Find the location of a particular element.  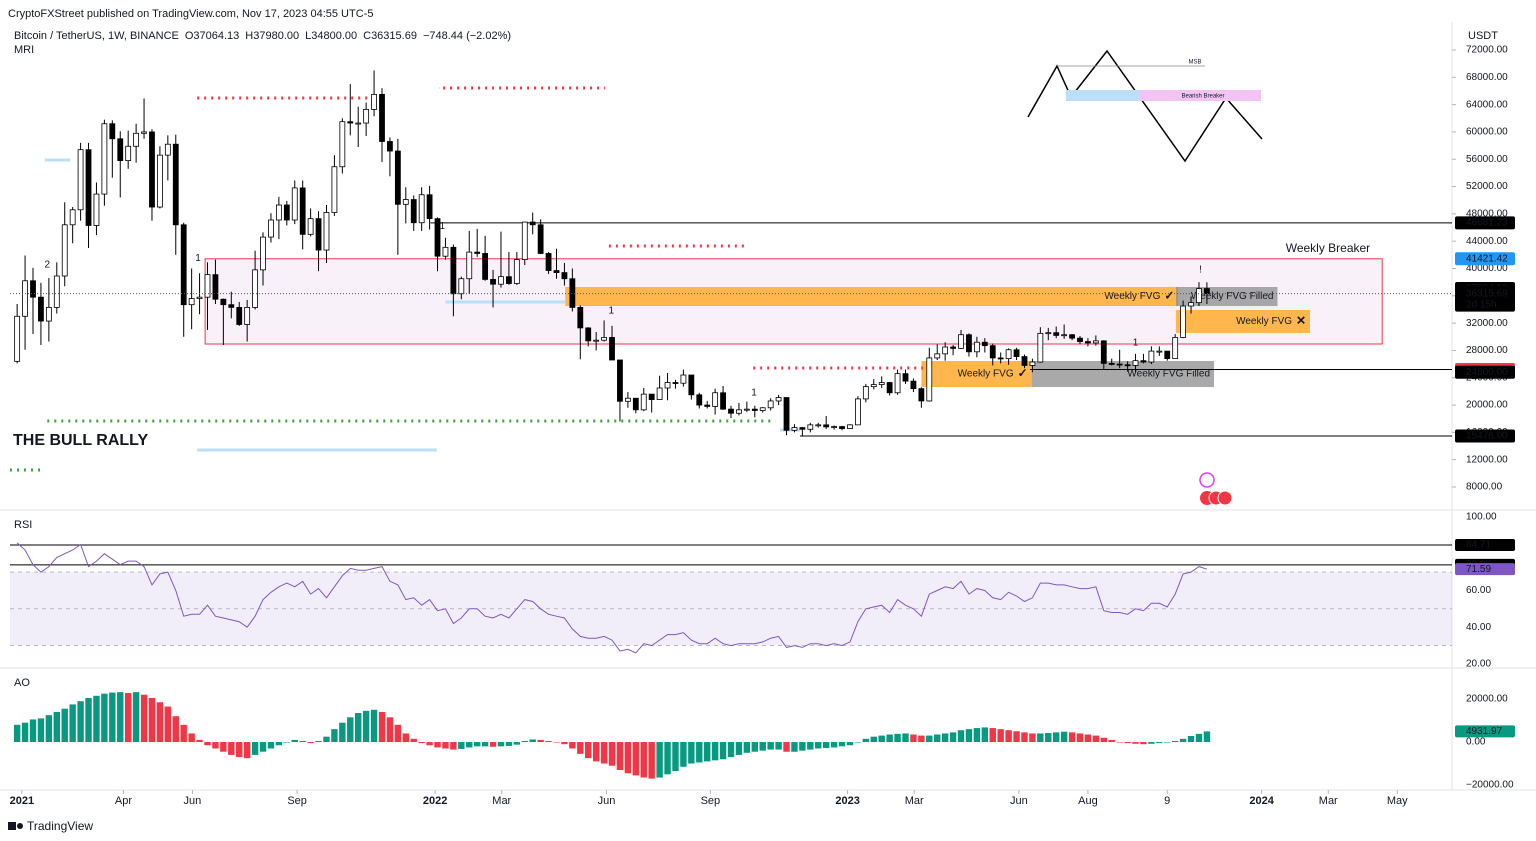

price-tag-label: 24800.00 is located at coordinates (1487, 372).